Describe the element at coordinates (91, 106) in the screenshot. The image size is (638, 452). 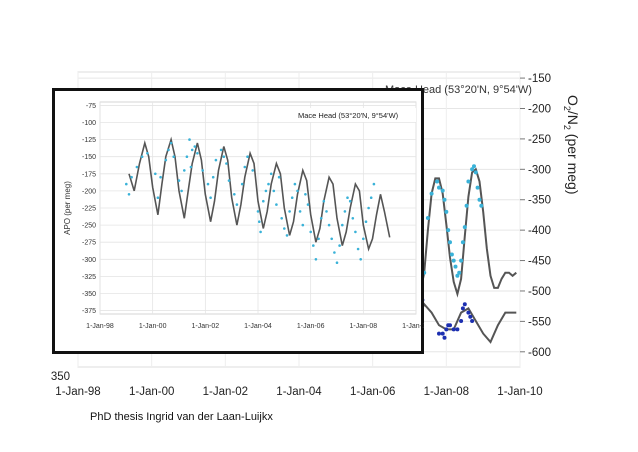
I see `inset-y-tick-label: -75` at that location.